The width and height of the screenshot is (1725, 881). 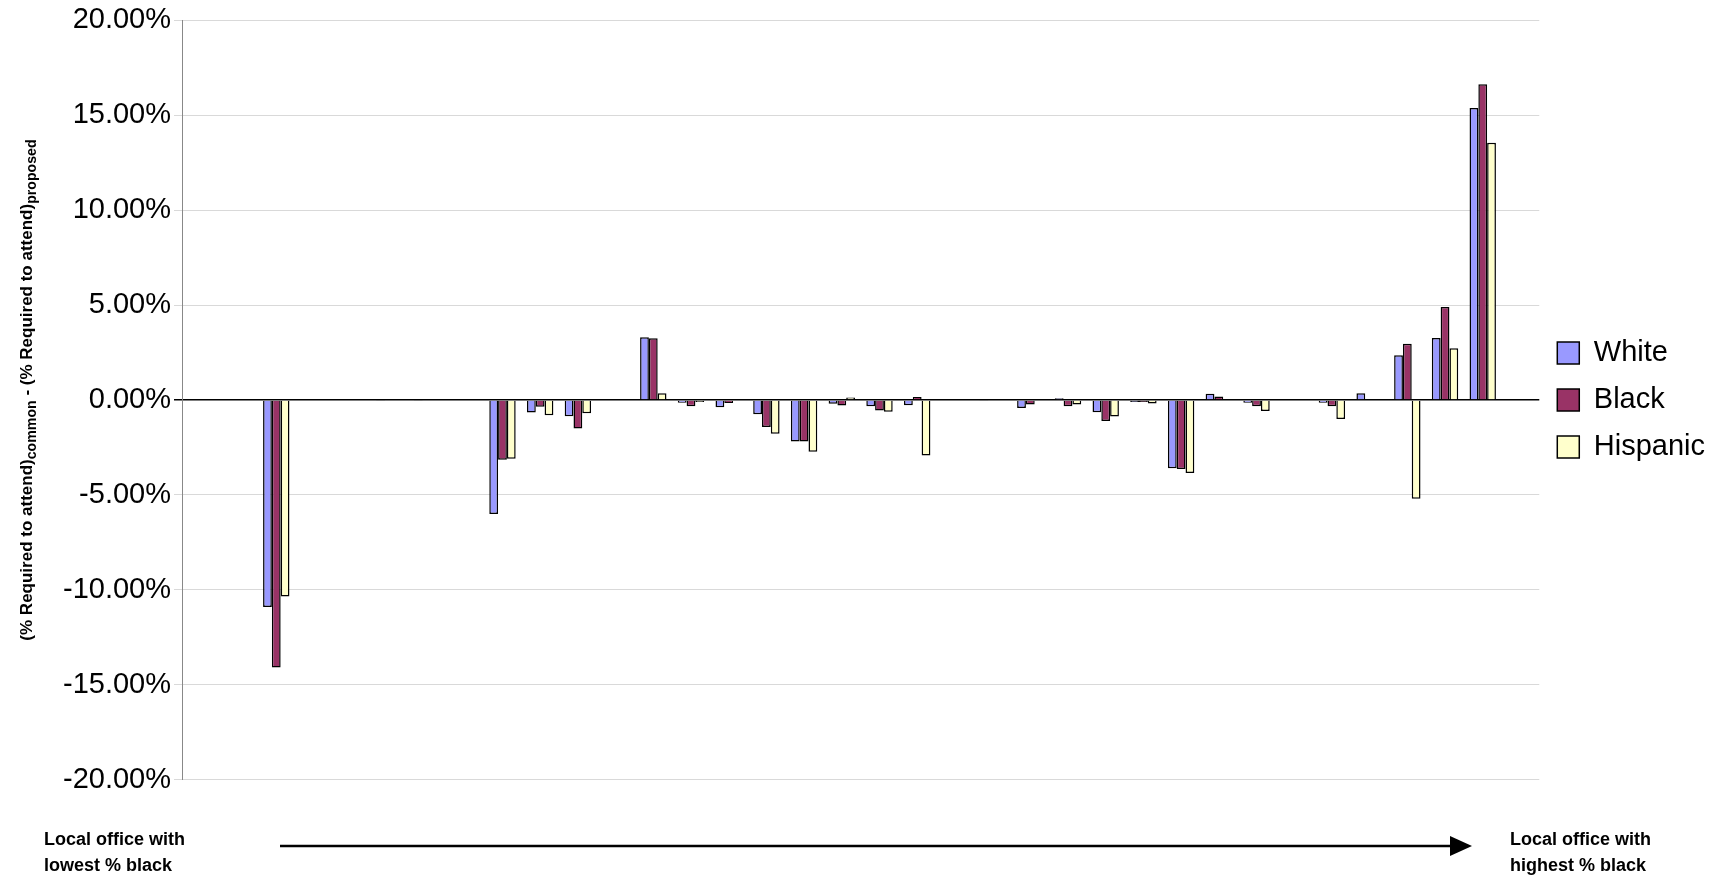 What do you see at coordinates (117, 587) in the screenshot?
I see `y-tick-label: -10.00%` at bounding box center [117, 587].